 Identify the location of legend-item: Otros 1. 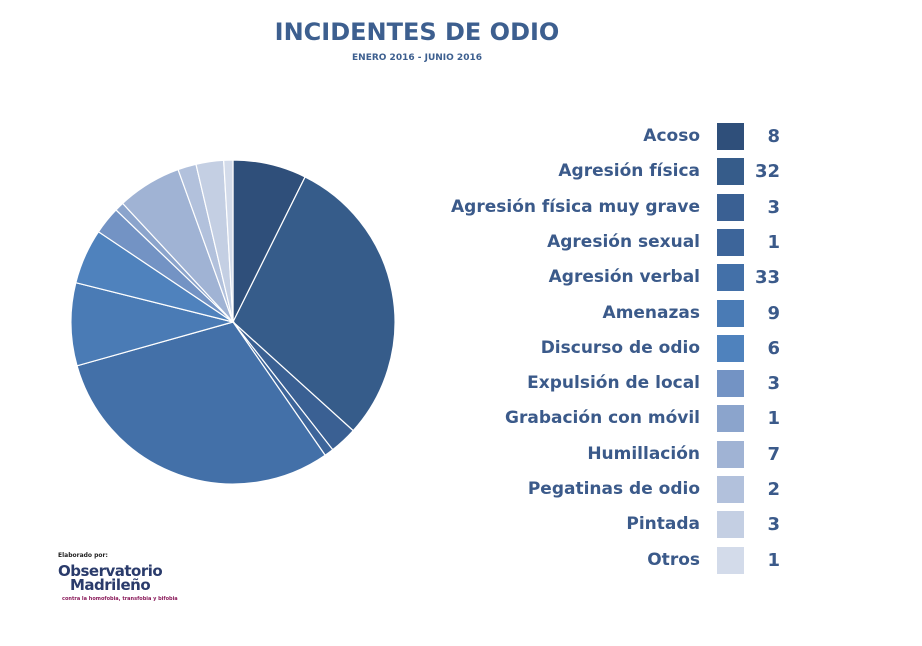
(600, 560).